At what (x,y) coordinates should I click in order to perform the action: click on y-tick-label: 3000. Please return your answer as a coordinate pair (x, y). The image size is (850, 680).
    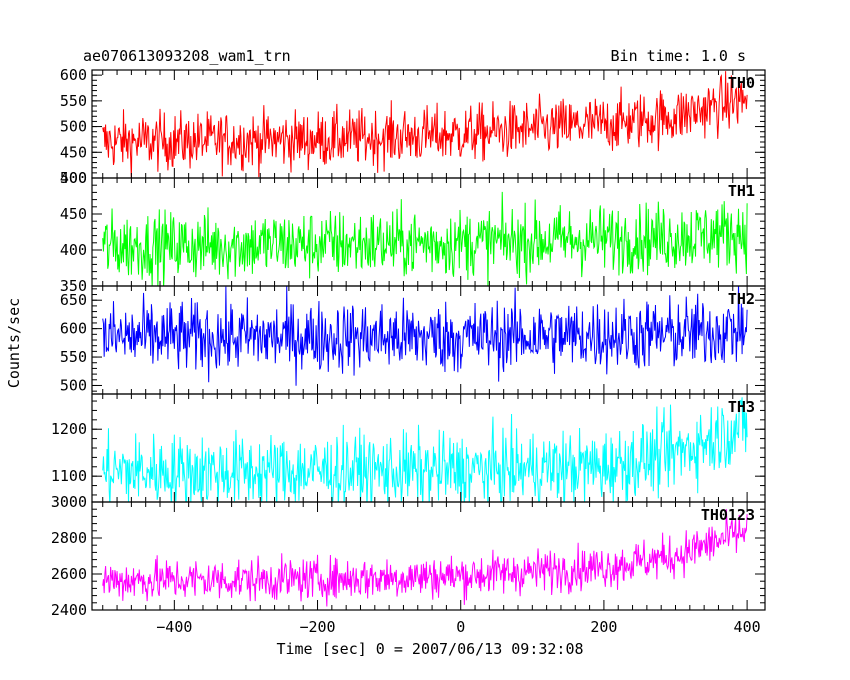
    Looking at the image, I should click on (69, 502).